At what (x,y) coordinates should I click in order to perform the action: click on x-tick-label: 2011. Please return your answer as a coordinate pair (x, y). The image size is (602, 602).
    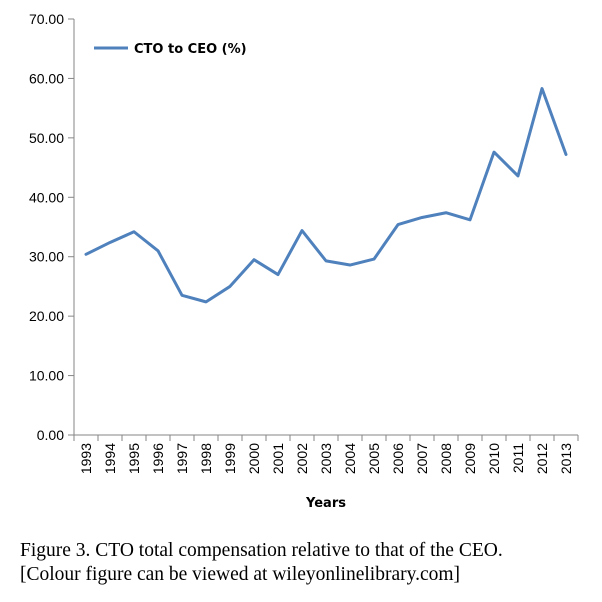
    Looking at the image, I should click on (518, 458).